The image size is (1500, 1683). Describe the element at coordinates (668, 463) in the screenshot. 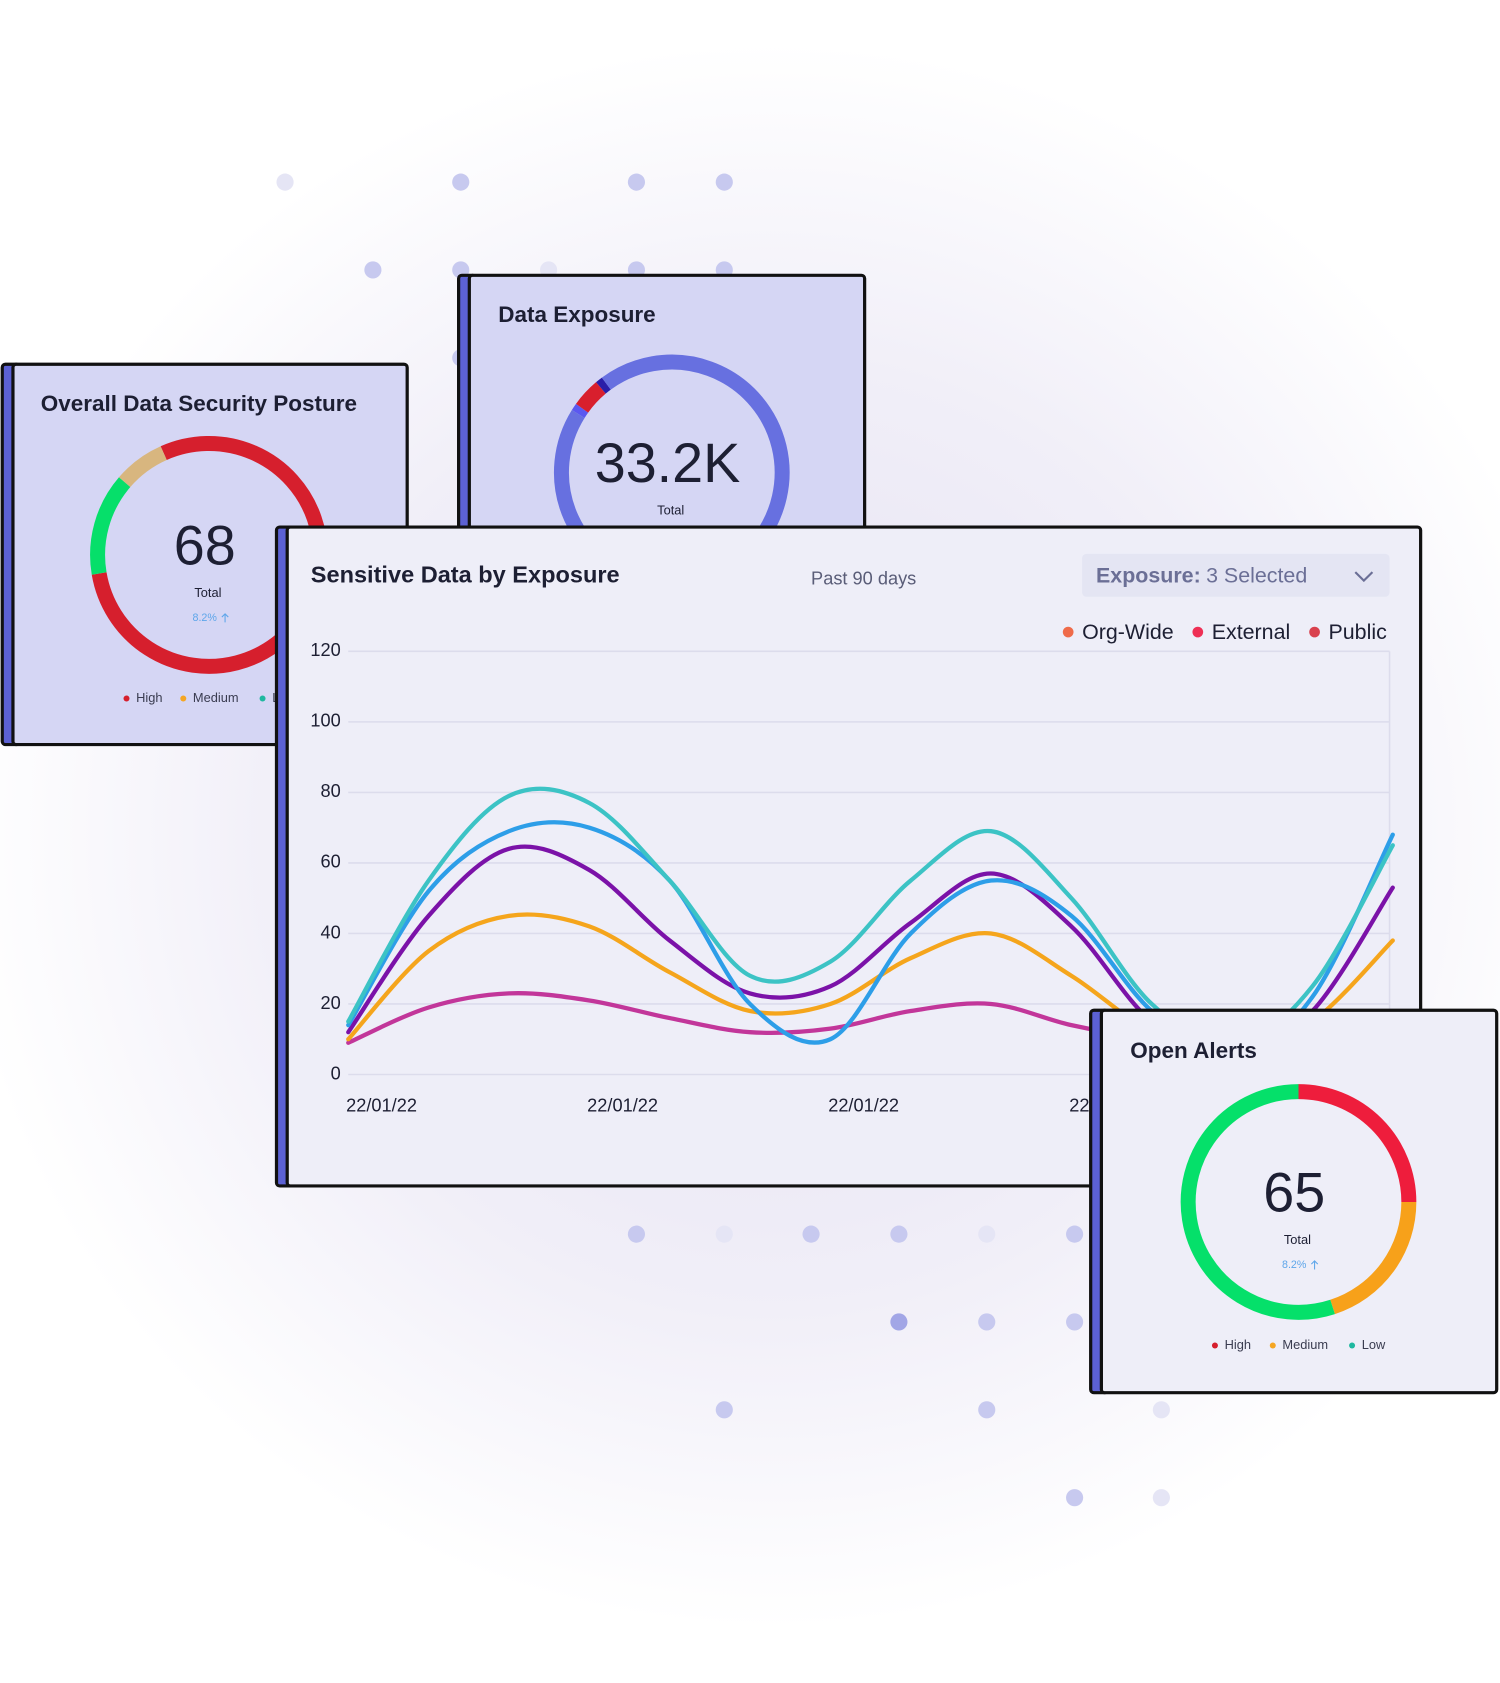

I see `center-value: 33.2K` at that location.